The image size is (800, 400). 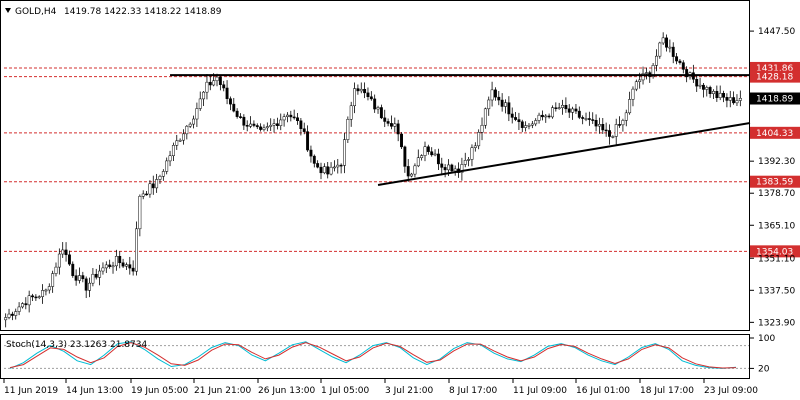 What do you see at coordinates (159, 391) in the screenshot?
I see `time-tick: 19 Jun 05:00` at bounding box center [159, 391].